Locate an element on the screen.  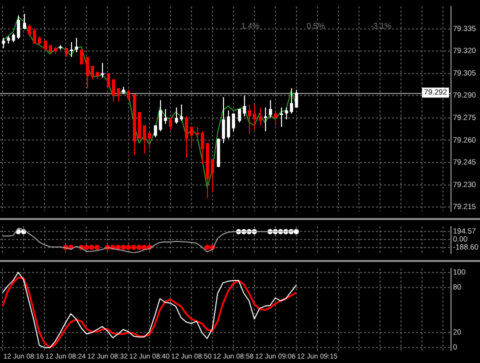
annotation: 1.4% is located at coordinates (250, 26).